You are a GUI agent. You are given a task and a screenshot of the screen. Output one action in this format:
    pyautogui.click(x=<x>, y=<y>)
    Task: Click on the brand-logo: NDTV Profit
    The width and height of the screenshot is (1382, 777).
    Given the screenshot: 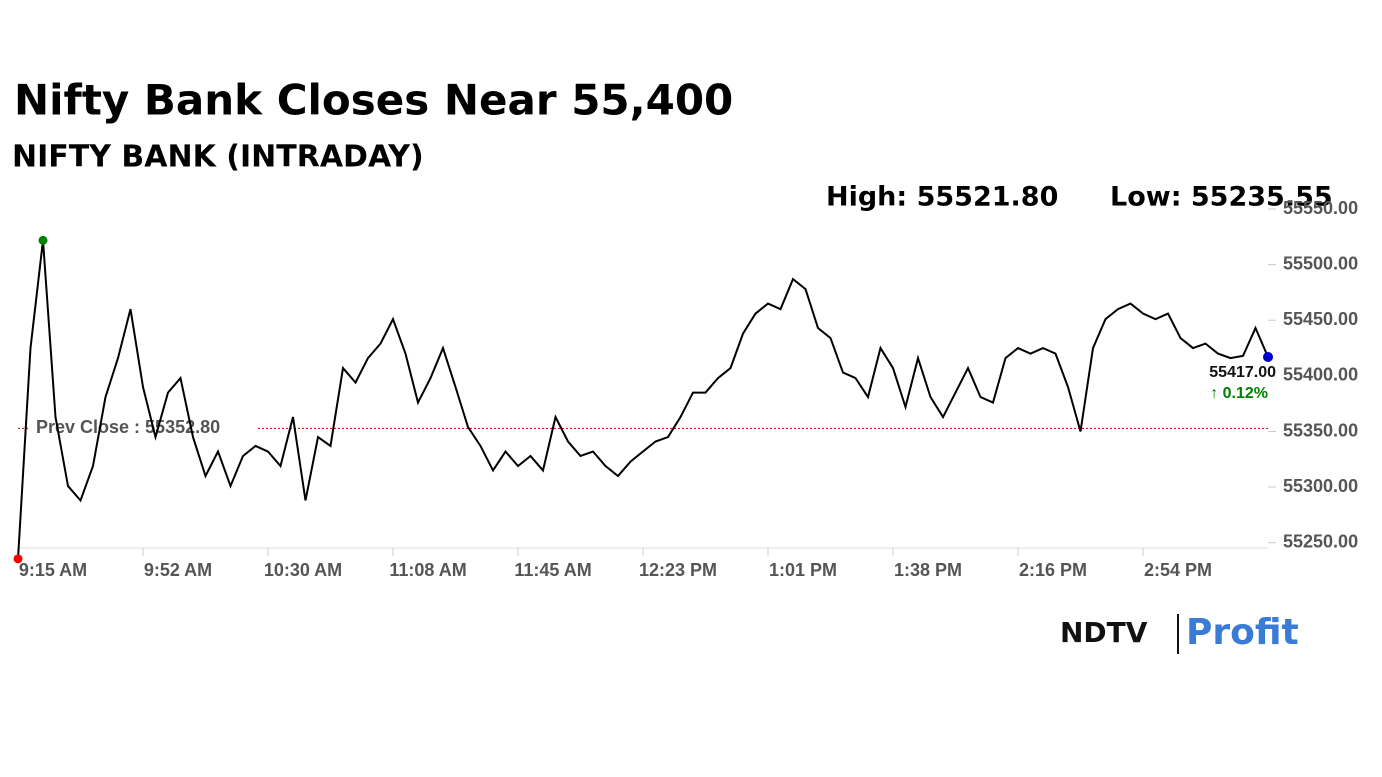 What is the action you would take?
    pyautogui.click(x=1179, y=633)
    